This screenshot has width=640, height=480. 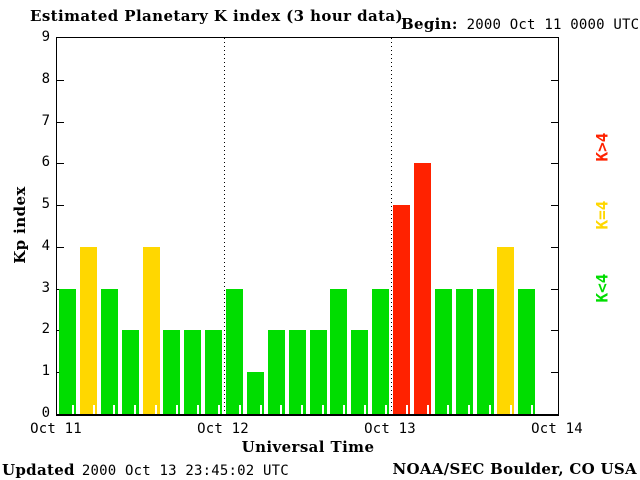 What do you see at coordinates (38, 470) in the screenshot?
I see `updated-label: Updated` at bounding box center [38, 470].